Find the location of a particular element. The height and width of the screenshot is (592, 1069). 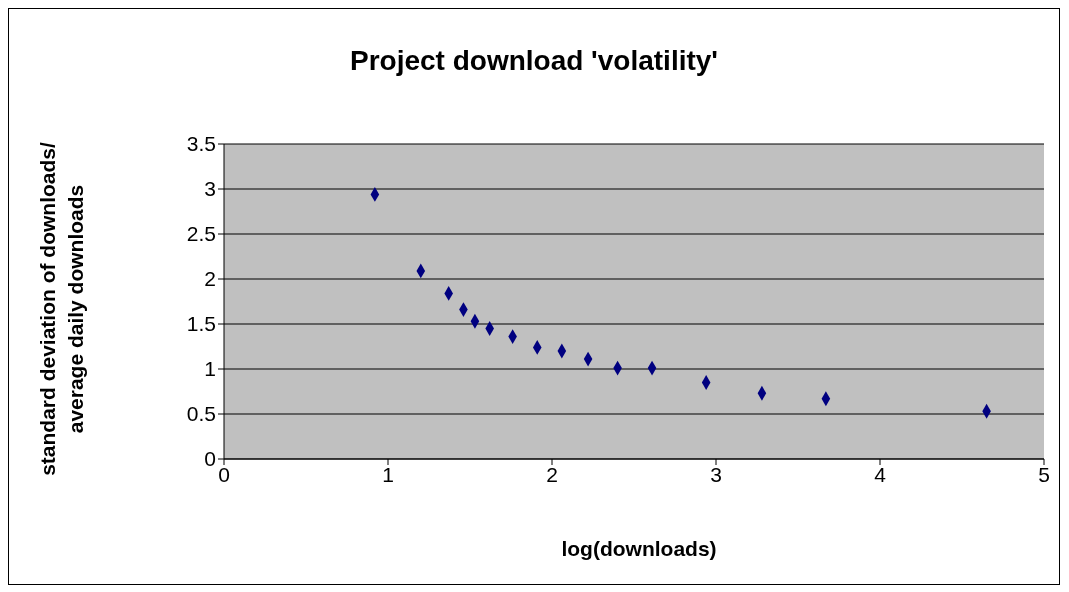

y-tick-label: 2 is located at coordinates (210, 279).